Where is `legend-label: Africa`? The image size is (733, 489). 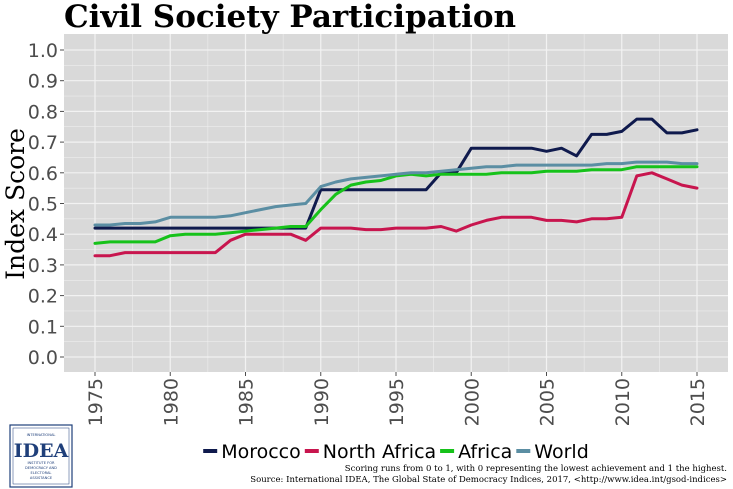
legend-label: Africa is located at coordinates (485, 452).